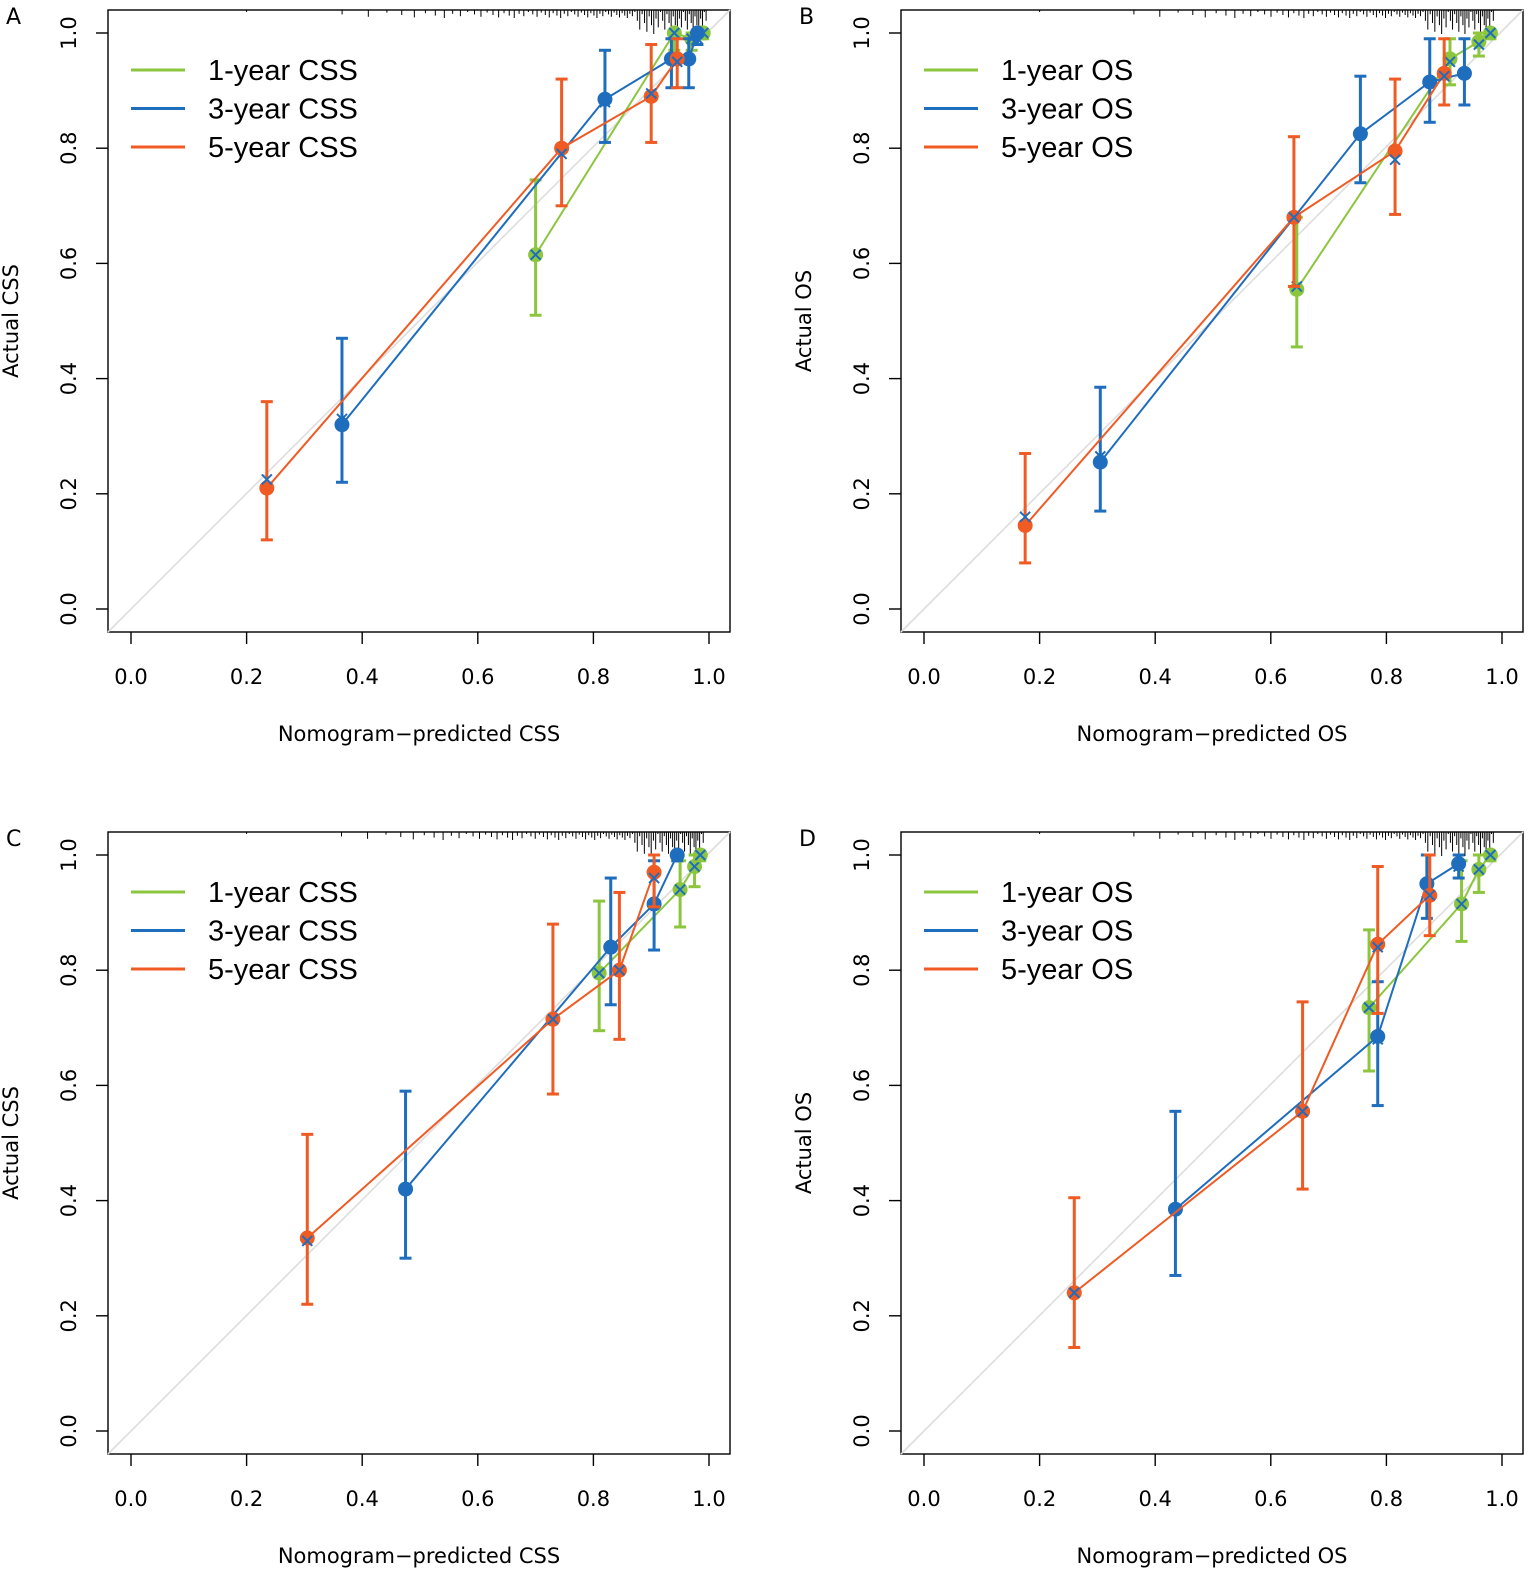 The width and height of the screenshot is (1535, 1589). I want to click on legend-label: 3-year OS, so click(1067, 932).